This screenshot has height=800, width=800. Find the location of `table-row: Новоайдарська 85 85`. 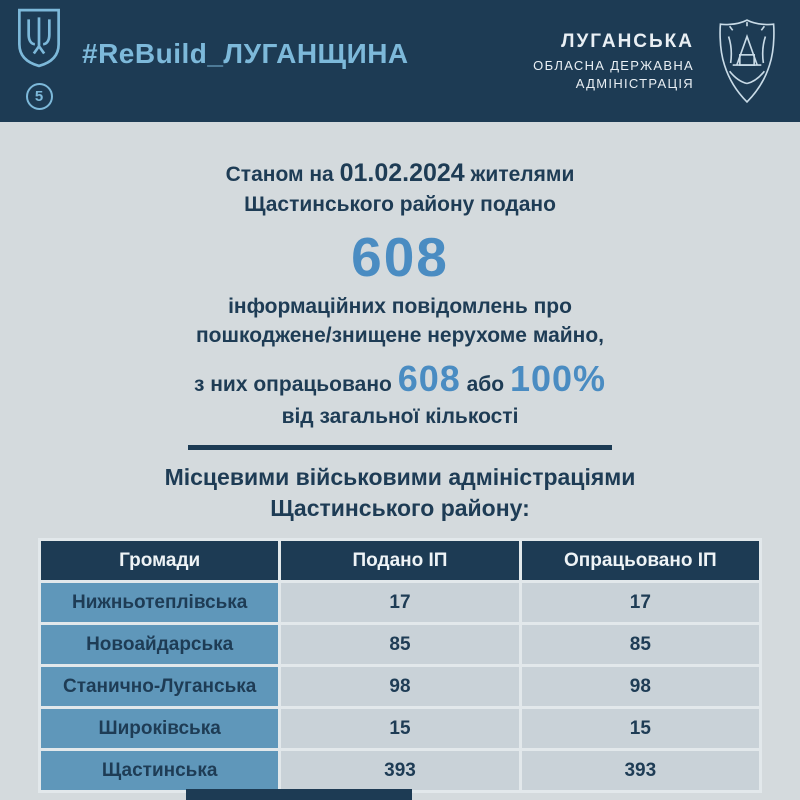

table-row: Новоайдарська 85 85 is located at coordinates (400, 644).